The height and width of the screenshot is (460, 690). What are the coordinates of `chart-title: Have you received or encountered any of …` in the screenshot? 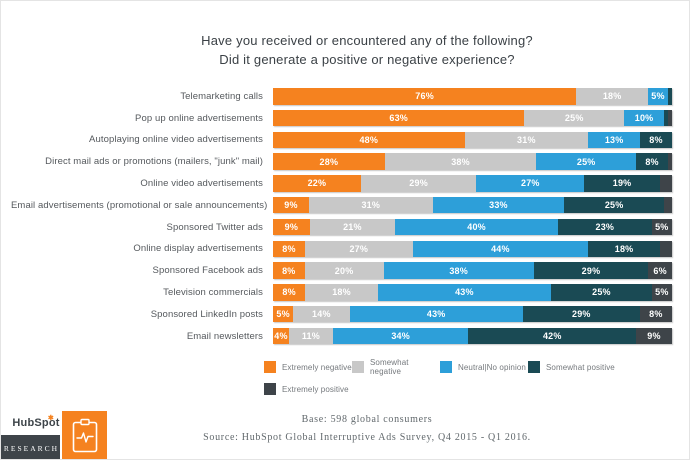 It's located at (367, 50).